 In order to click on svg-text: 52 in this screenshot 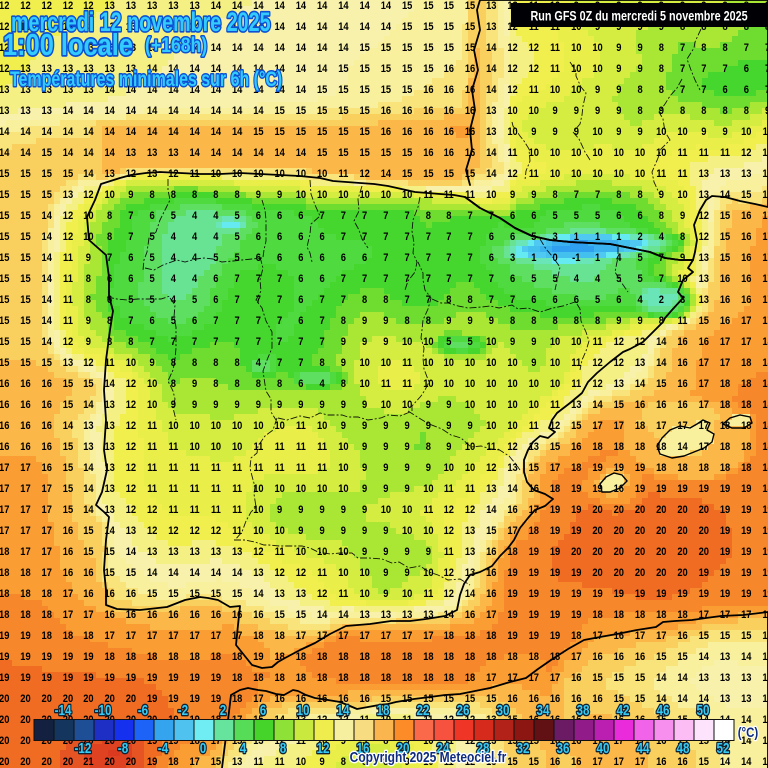, I will do `click(722, 748)`.